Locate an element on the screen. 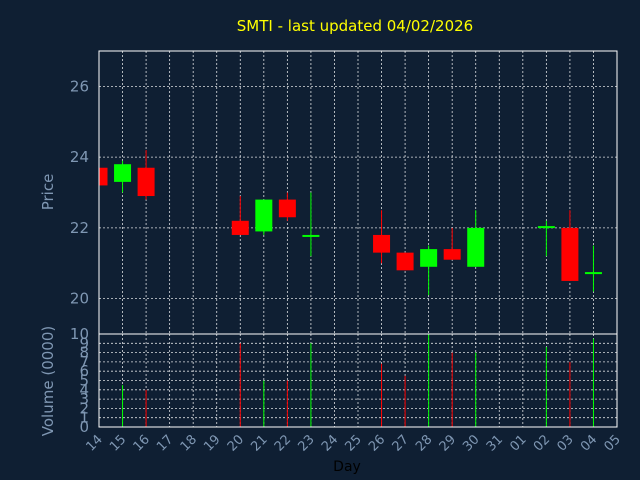  volume-tick-label: 0 is located at coordinates (84, 427).